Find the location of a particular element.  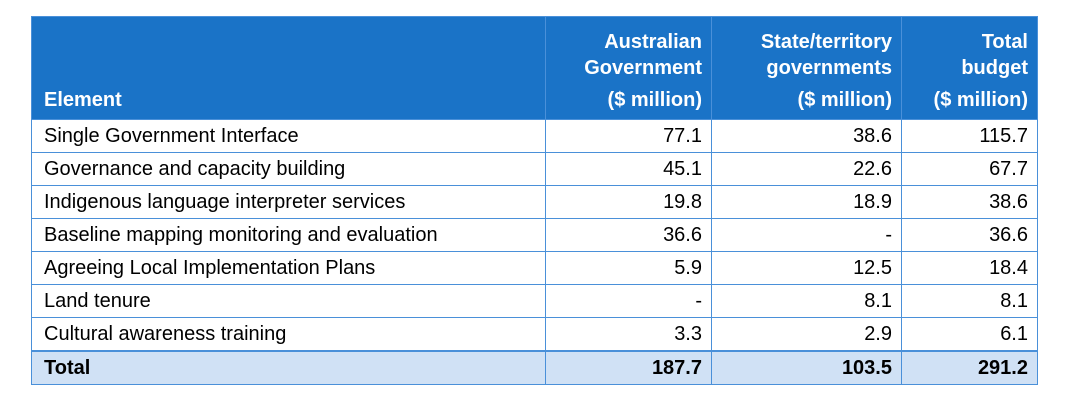

total-state: 103.5 is located at coordinates (806, 367).